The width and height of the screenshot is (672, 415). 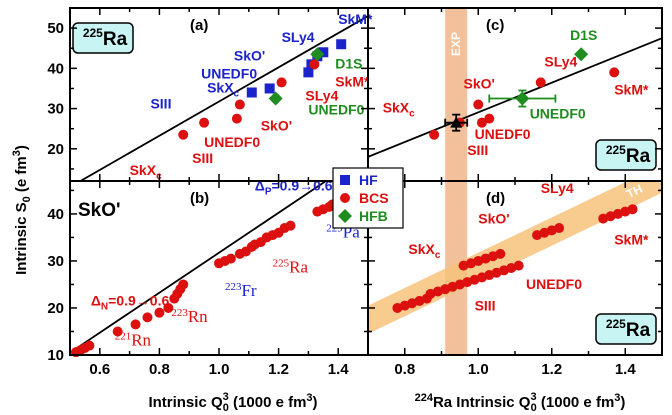 What do you see at coordinates (133, 340) in the screenshot?
I see `annotation-label: 221Rn` at bounding box center [133, 340].